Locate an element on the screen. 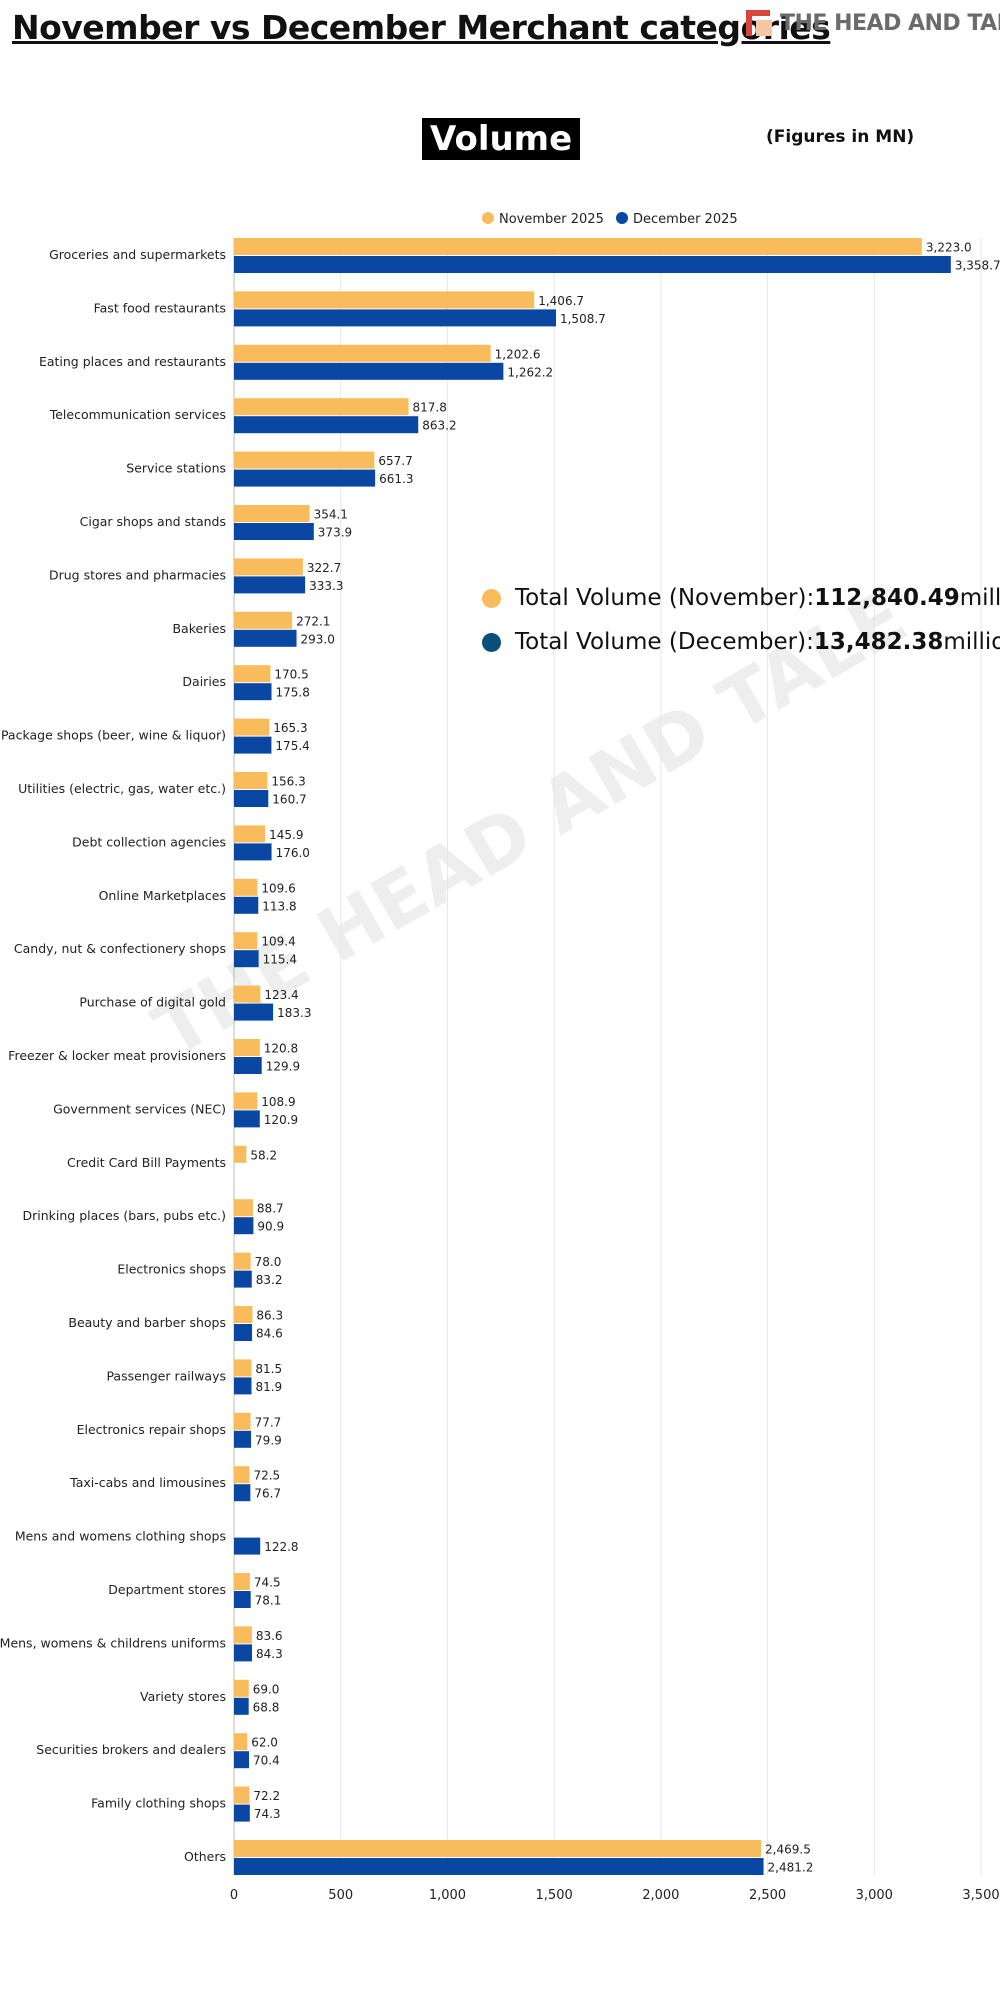  brand-logo: THE HEAD AND TALE is located at coordinates (872, 23).